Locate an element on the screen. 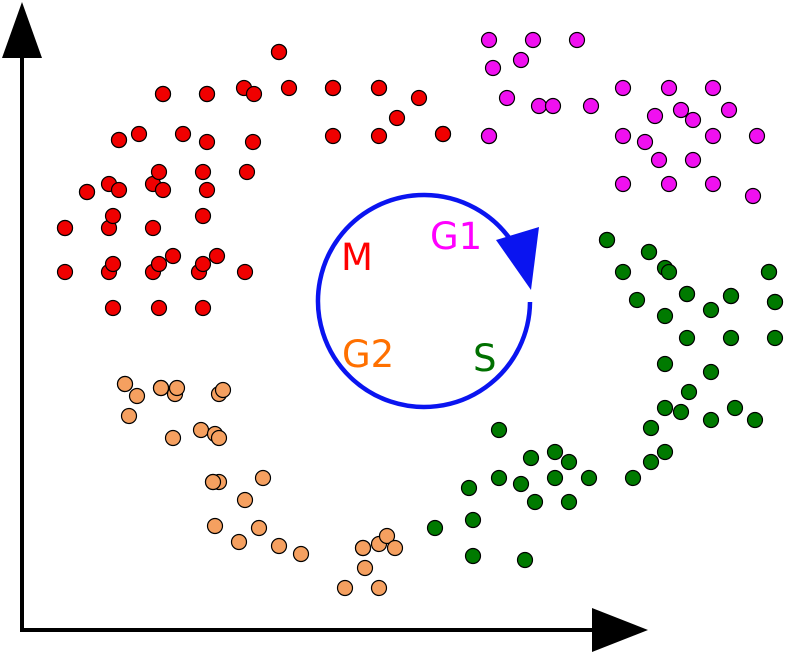  x-axis-arrowhead is located at coordinates (620, 630).